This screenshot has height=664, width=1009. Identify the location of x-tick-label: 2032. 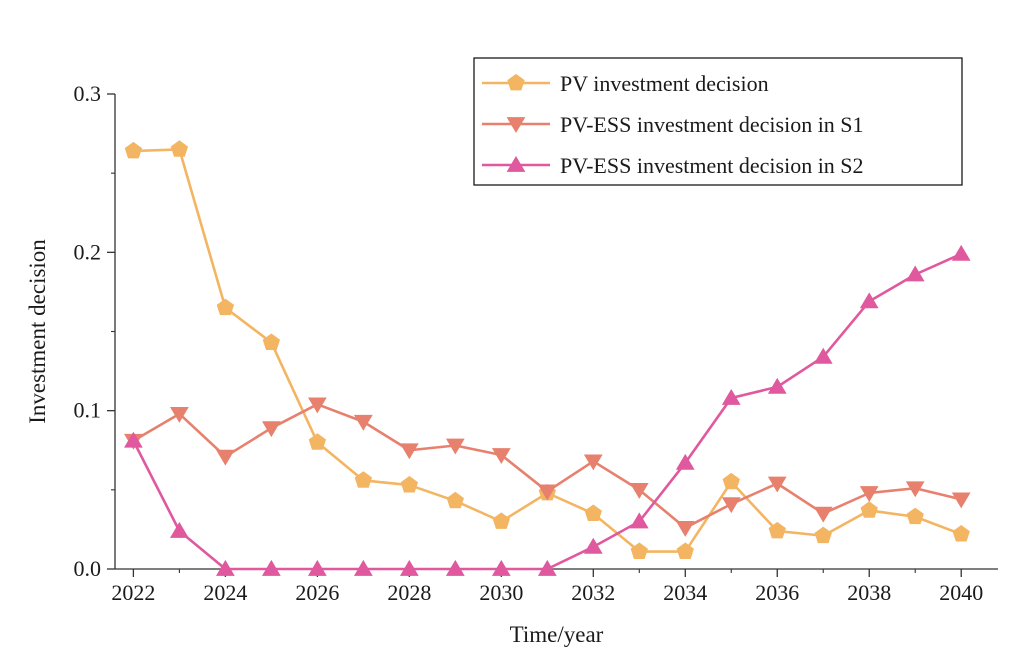
(593, 592).